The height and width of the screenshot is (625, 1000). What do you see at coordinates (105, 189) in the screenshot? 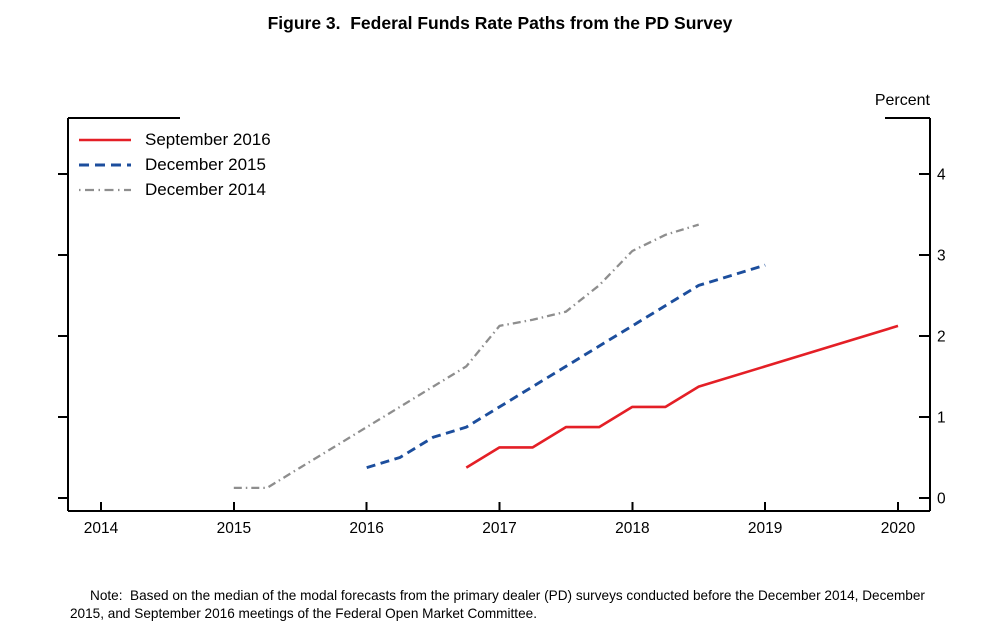
I see `legend-line-sample-dashdot-icon` at bounding box center [105, 189].